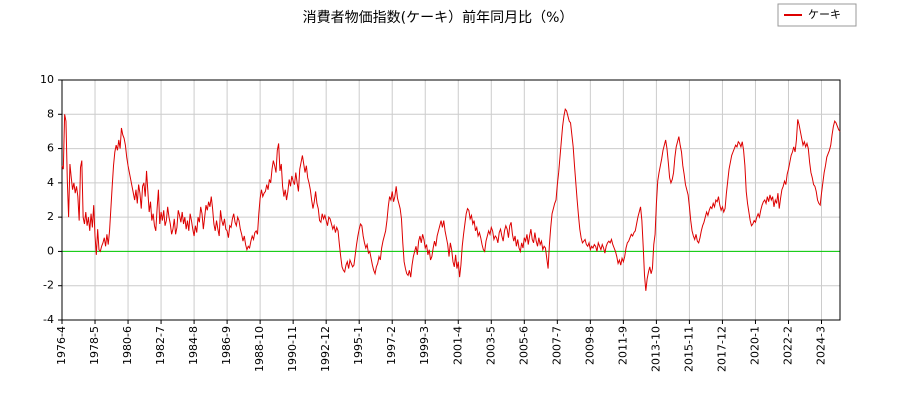 Image resolution: width=900 pixels, height=400 pixels. Describe the element at coordinates (490, 345) in the screenshot. I see `x-tick-label: 2003-5` at that location.